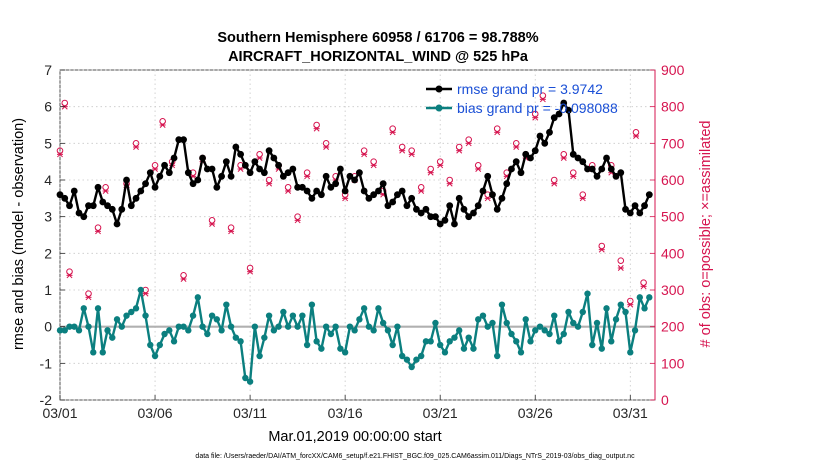  Describe the element at coordinates (250, 413) in the screenshot. I see `x-tick-label: 03/11` at that location.